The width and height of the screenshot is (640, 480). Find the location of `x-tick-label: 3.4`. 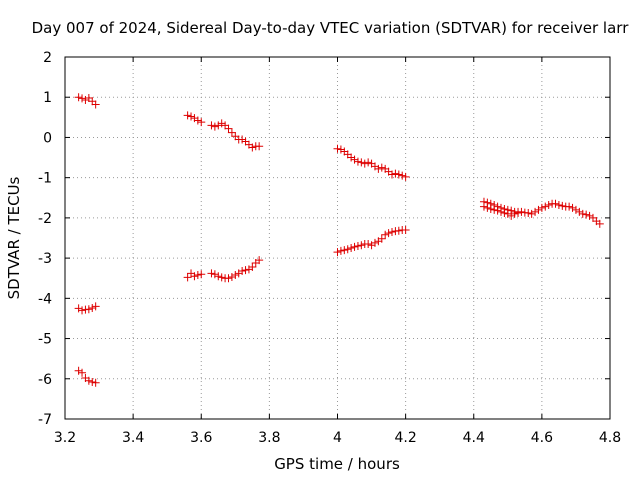

x-tick-label: 3.4 is located at coordinates (133, 438).